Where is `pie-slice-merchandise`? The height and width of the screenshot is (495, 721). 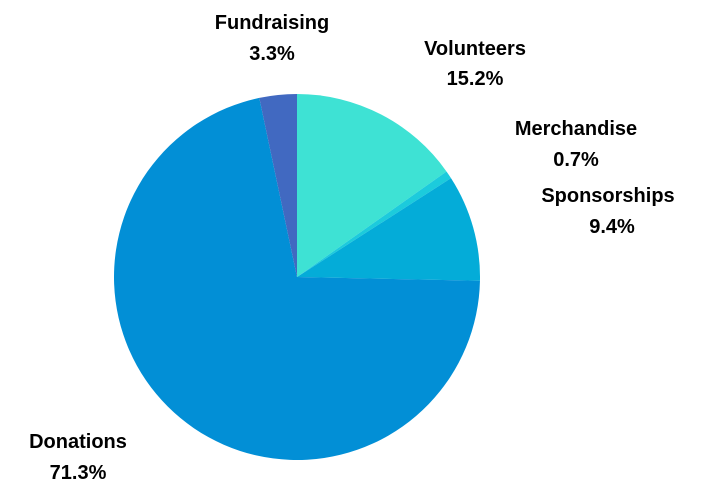 pie-slice-merchandise is located at coordinates (374, 224).